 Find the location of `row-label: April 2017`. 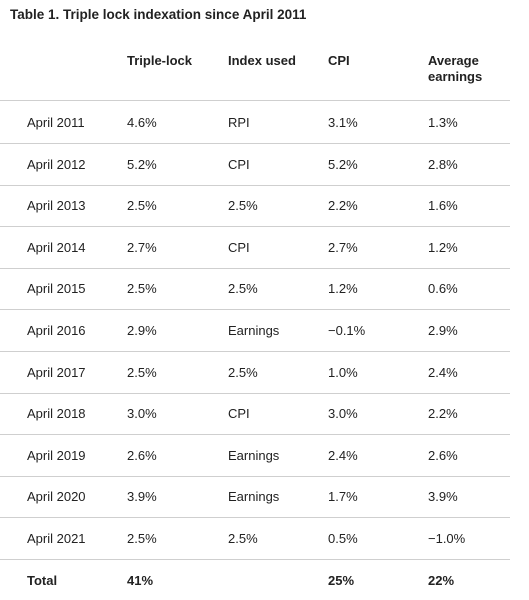

row-label: April 2017 is located at coordinates (56, 372).